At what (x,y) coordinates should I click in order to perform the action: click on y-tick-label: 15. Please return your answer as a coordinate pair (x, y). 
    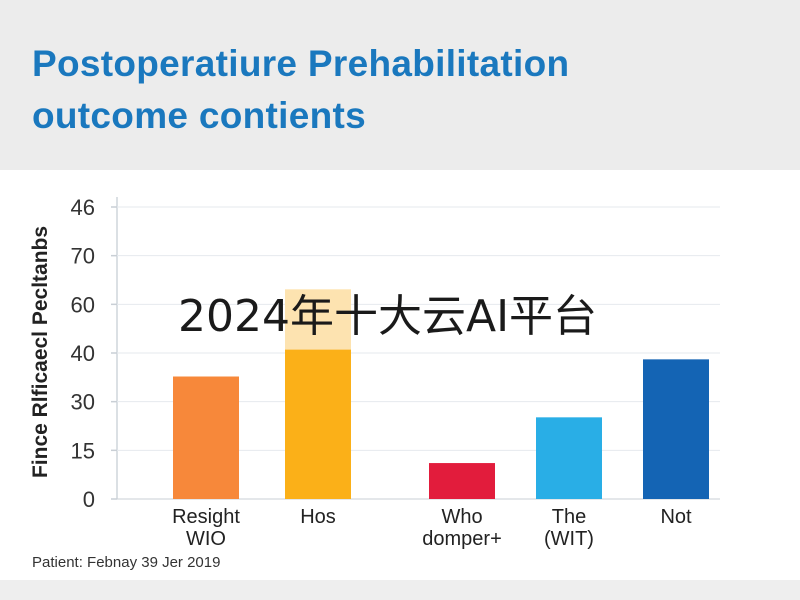
    Looking at the image, I should click on (83, 450).